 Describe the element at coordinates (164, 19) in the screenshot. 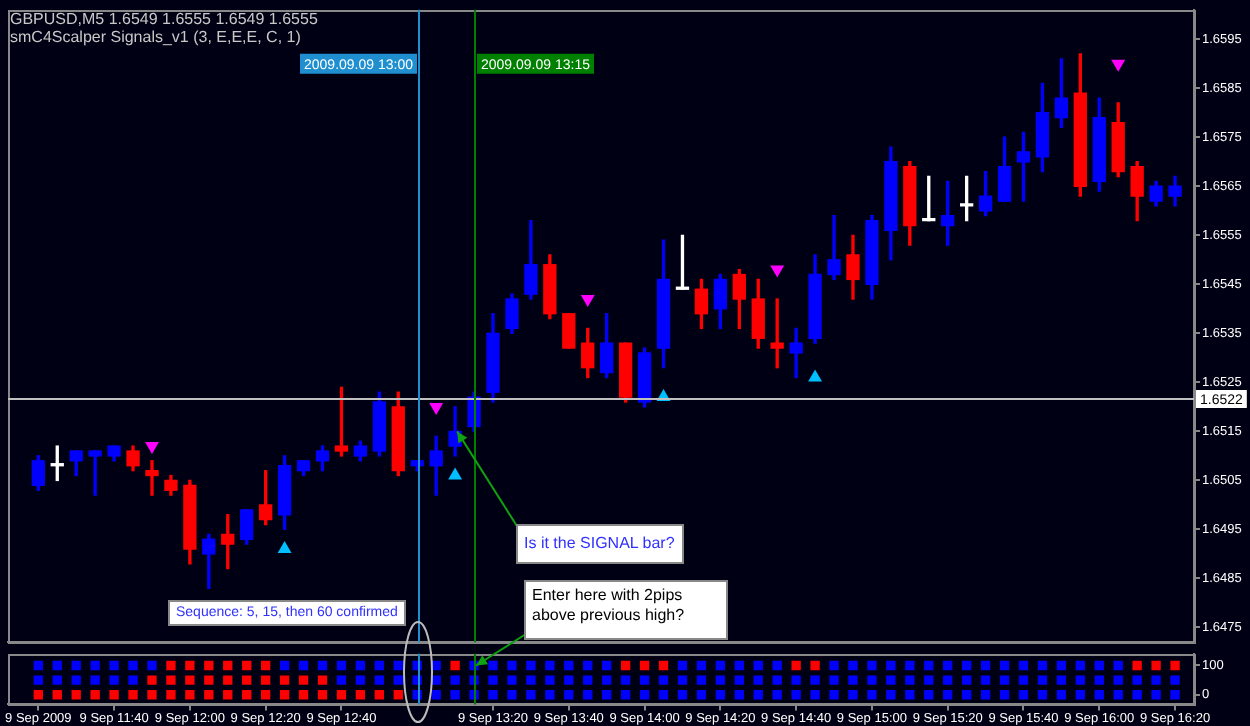

I see `chart-title: GBPUSD,M5 1.6549 1.6555 1.6549 1.6555` at that location.